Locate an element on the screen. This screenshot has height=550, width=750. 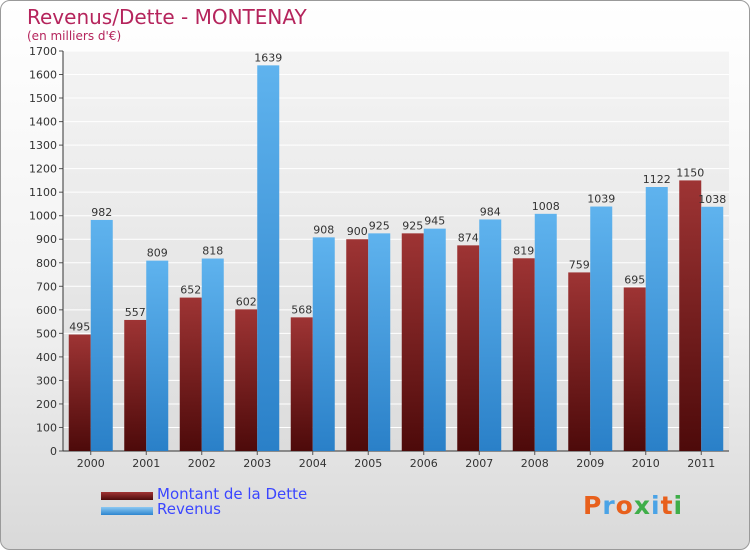
legend-label-debt: Montant de la Dette is located at coordinates (232, 494).